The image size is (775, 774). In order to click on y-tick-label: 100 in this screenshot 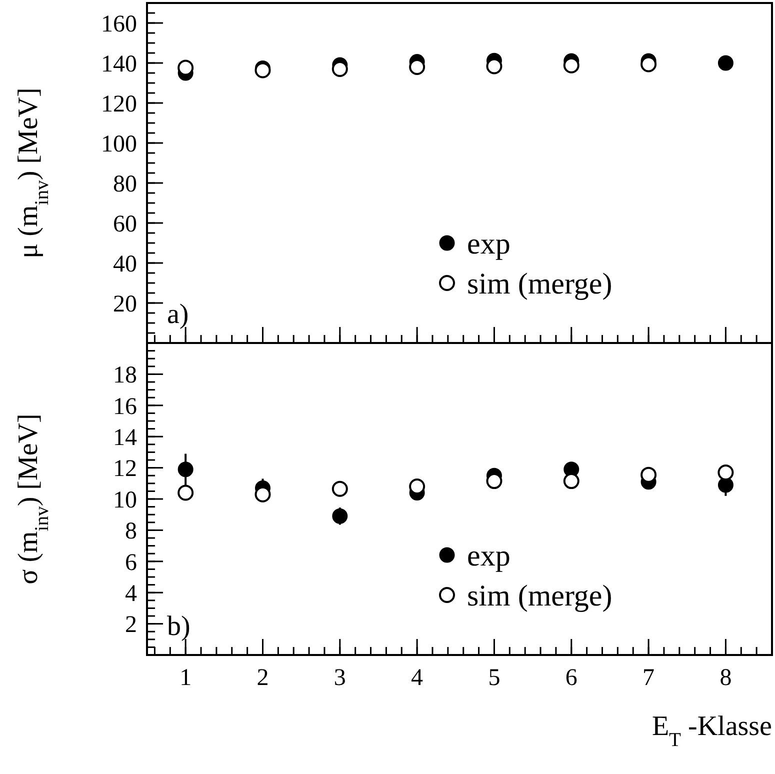, I will do `click(119, 144)`.